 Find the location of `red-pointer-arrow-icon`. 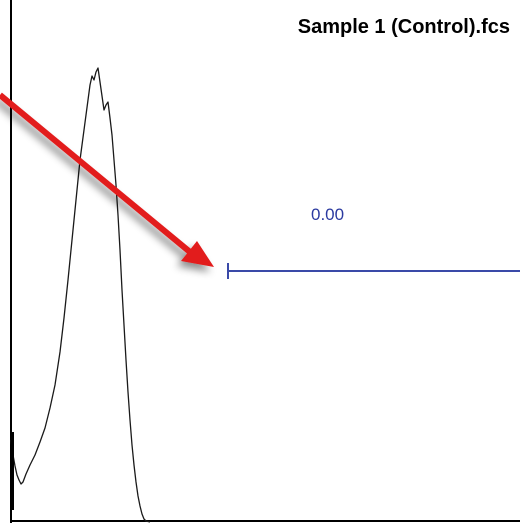

red-pointer-arrow-icon is located at coordinates (107, 179).